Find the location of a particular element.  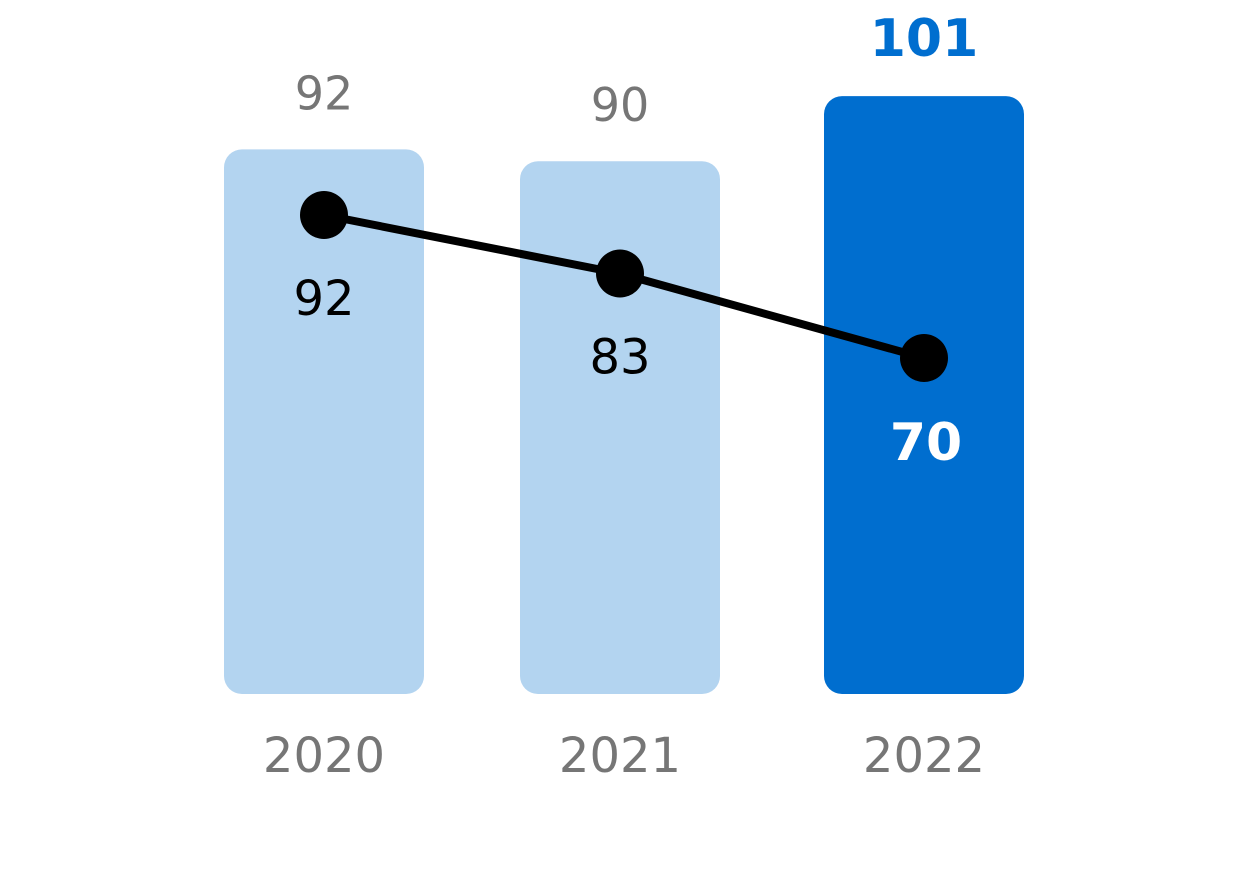

x-tick-label: 2020 is located at coordinates (324, 756).